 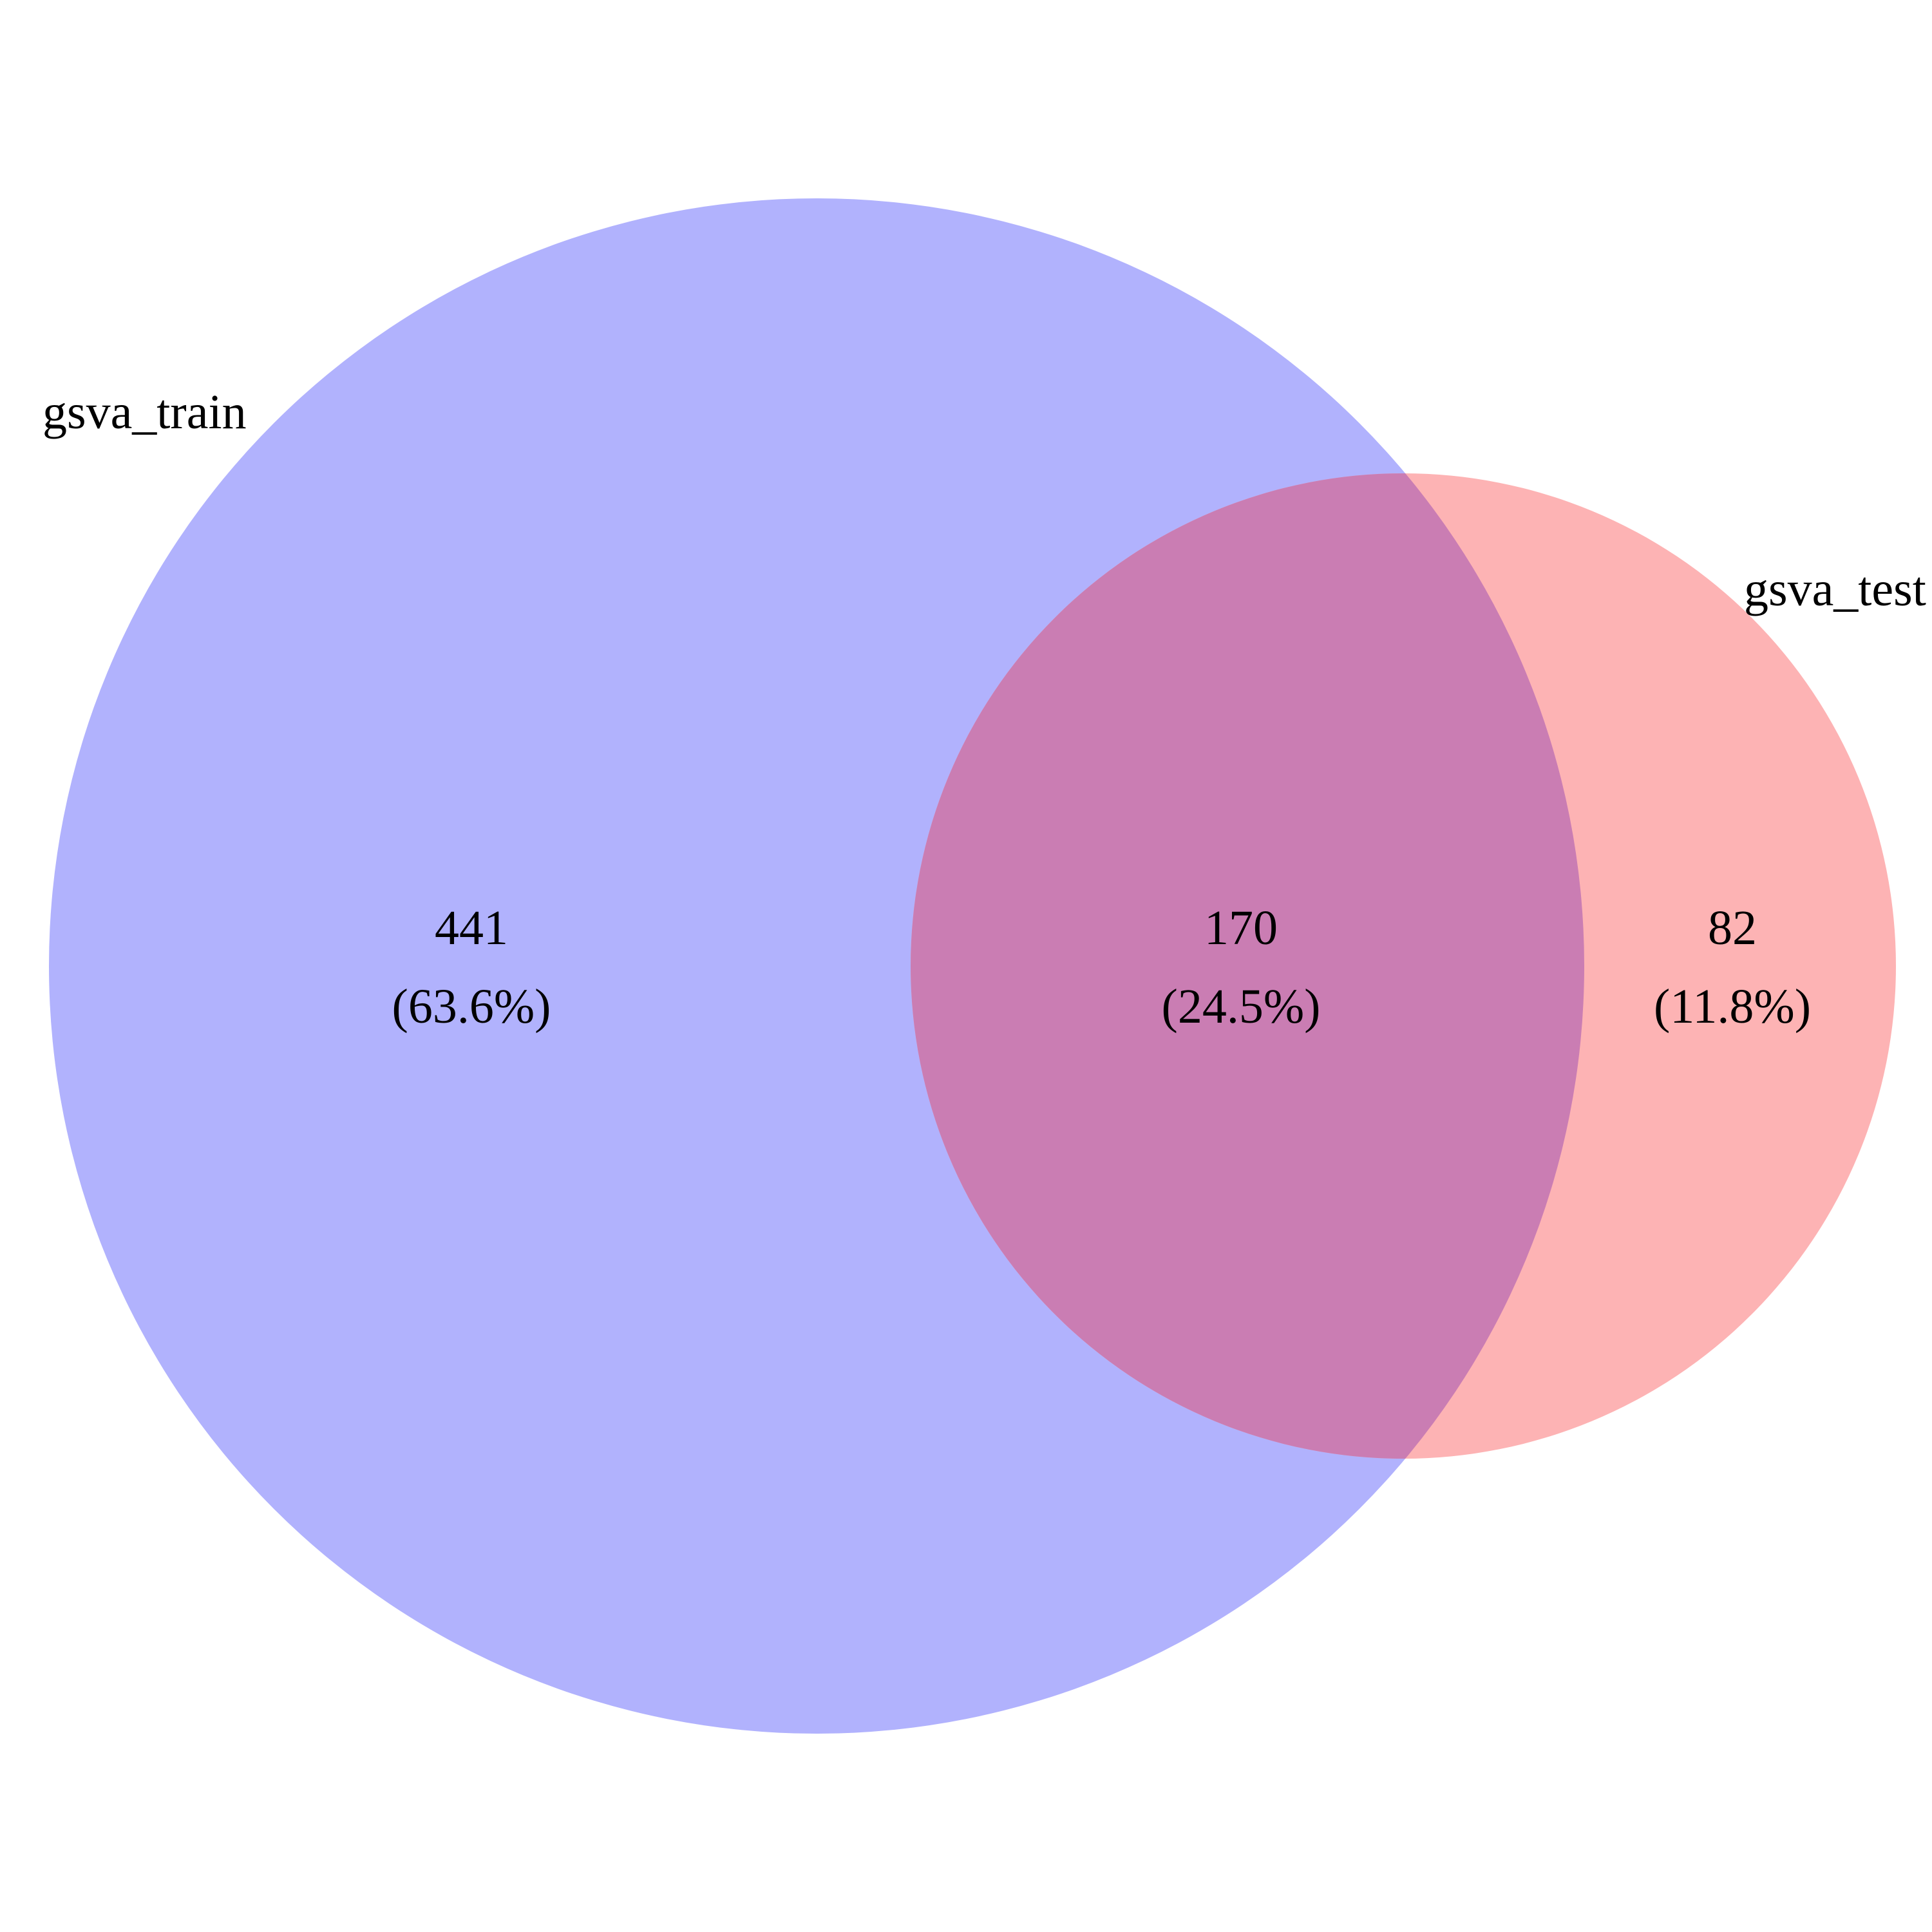 What do you see at coordinates (471, 928) in the screenshot?
I see `region-train-only-count: 441` at bounding box center [471, 928].